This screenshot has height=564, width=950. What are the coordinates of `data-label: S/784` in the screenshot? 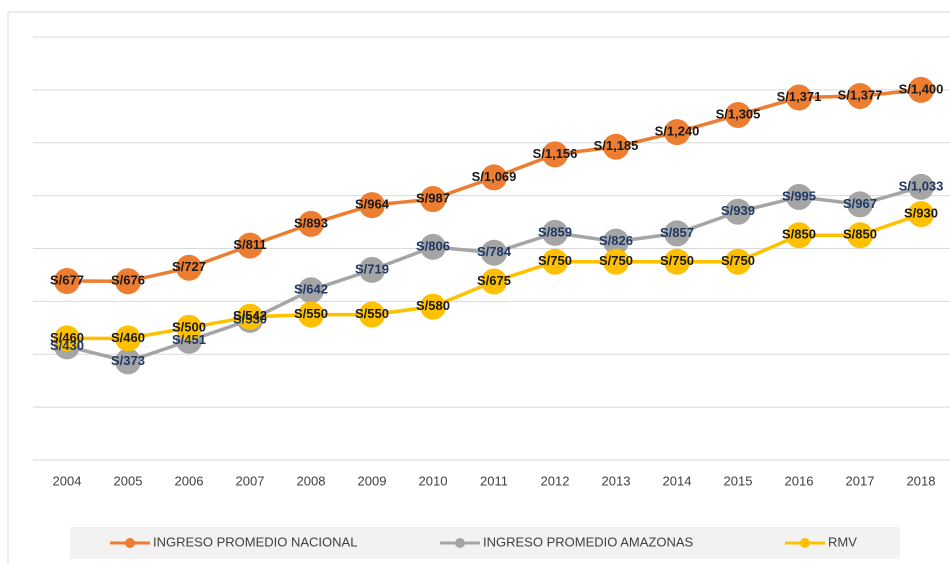 It's located at (494, 251).